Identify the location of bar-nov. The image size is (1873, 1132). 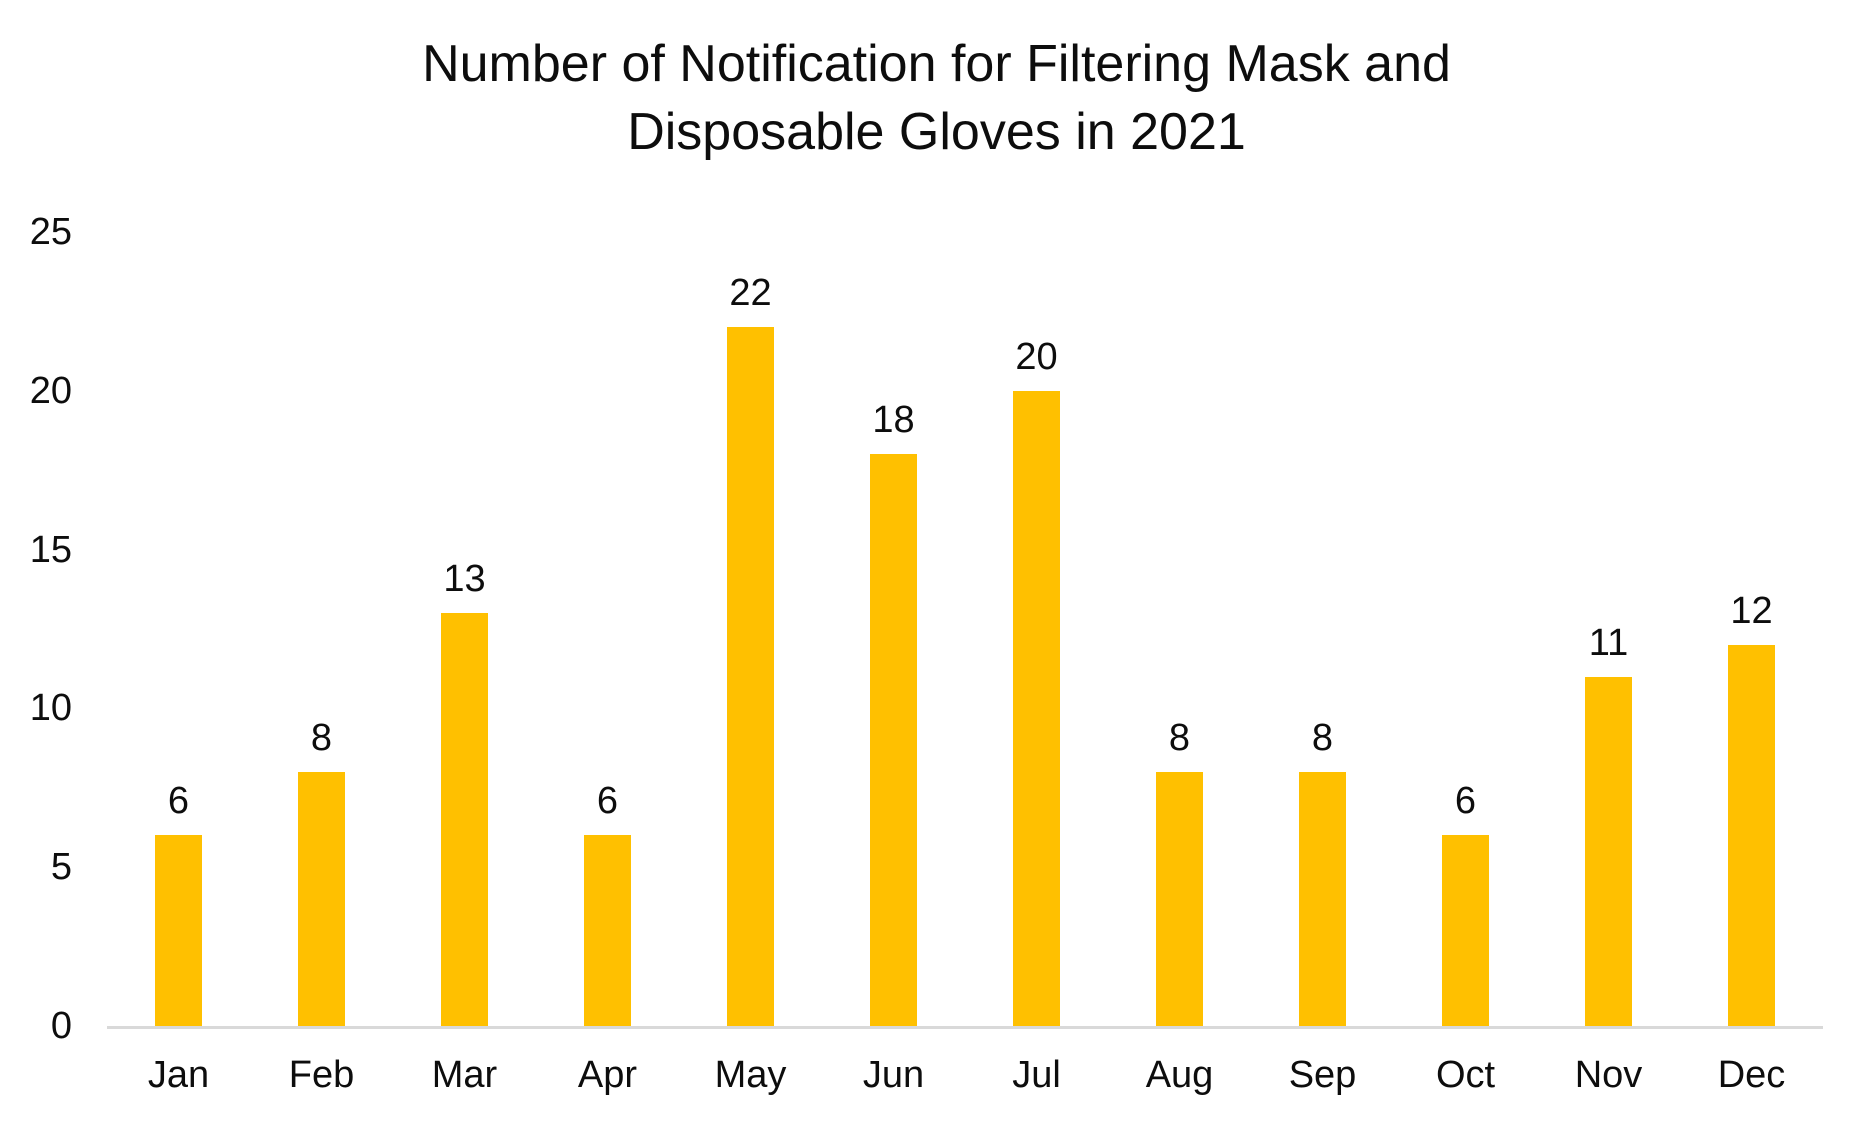
(1608, 851).